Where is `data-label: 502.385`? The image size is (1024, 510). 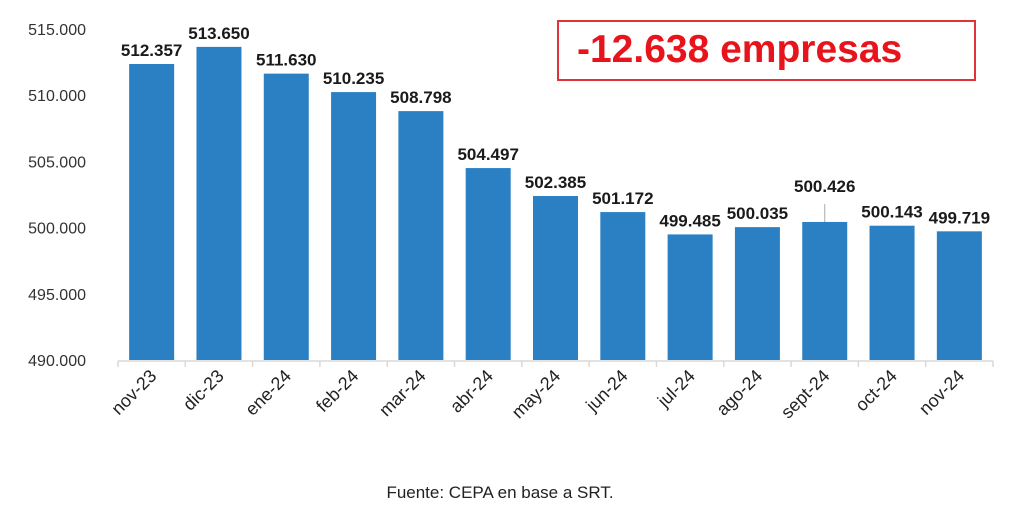 data-label: 502.385 is located at coordinates (555, 182).